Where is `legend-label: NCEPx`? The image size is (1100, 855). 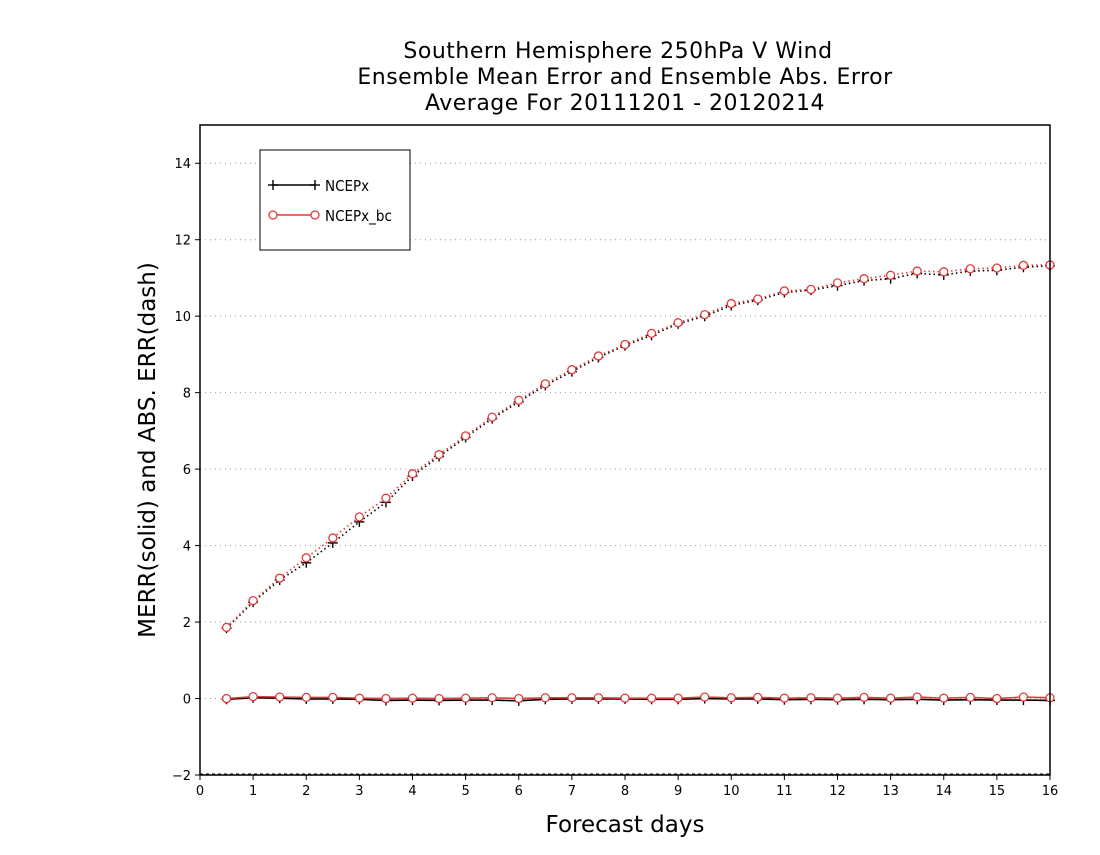 legend-label: NCEPx is located at coordinates (347, 186).